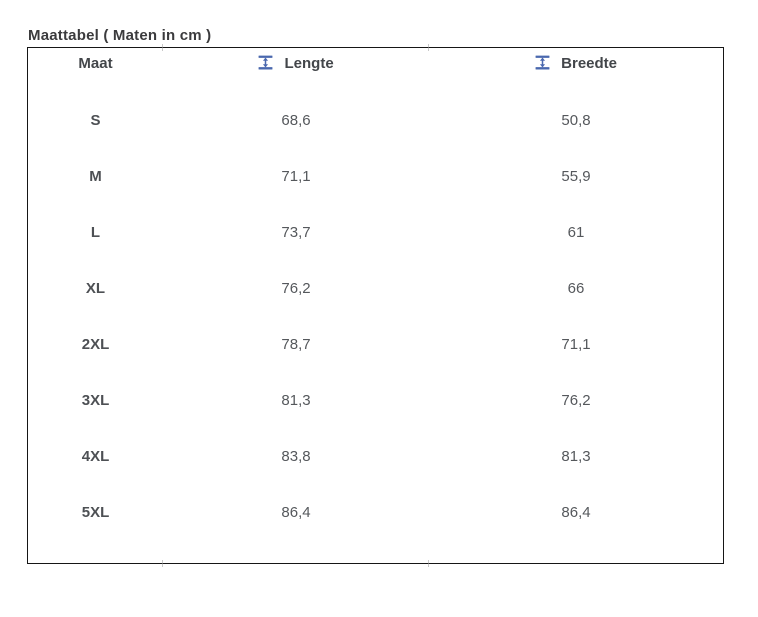 Image resolution: width=758 pixels, height=617 pixels. I want to click on breedte-value-cell: 76,2, so click(576, 400).